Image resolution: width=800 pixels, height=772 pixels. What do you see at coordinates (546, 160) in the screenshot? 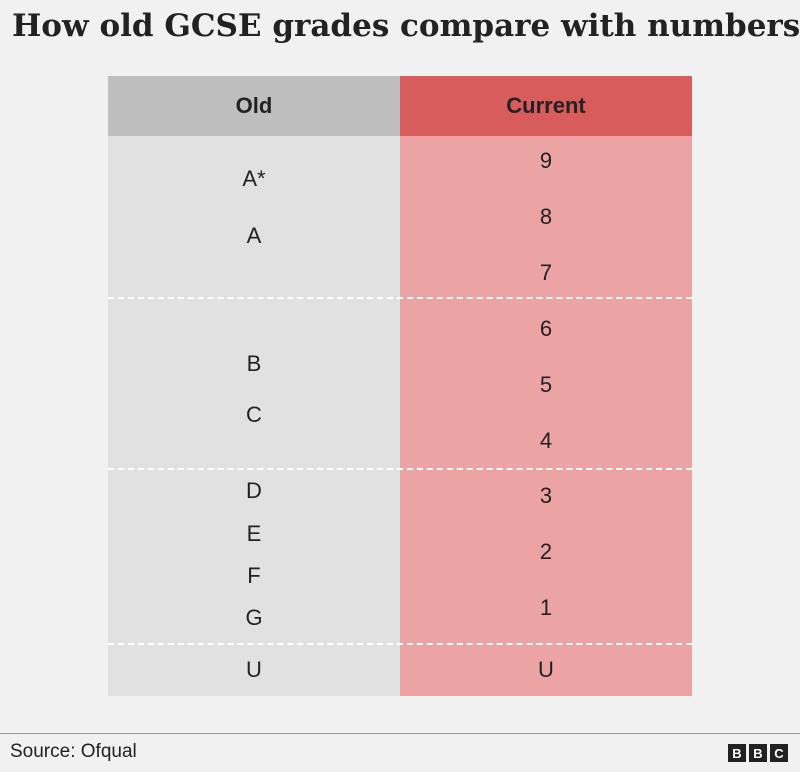
I see `current-grade-cell: 9` at bounding box center [546, 160].